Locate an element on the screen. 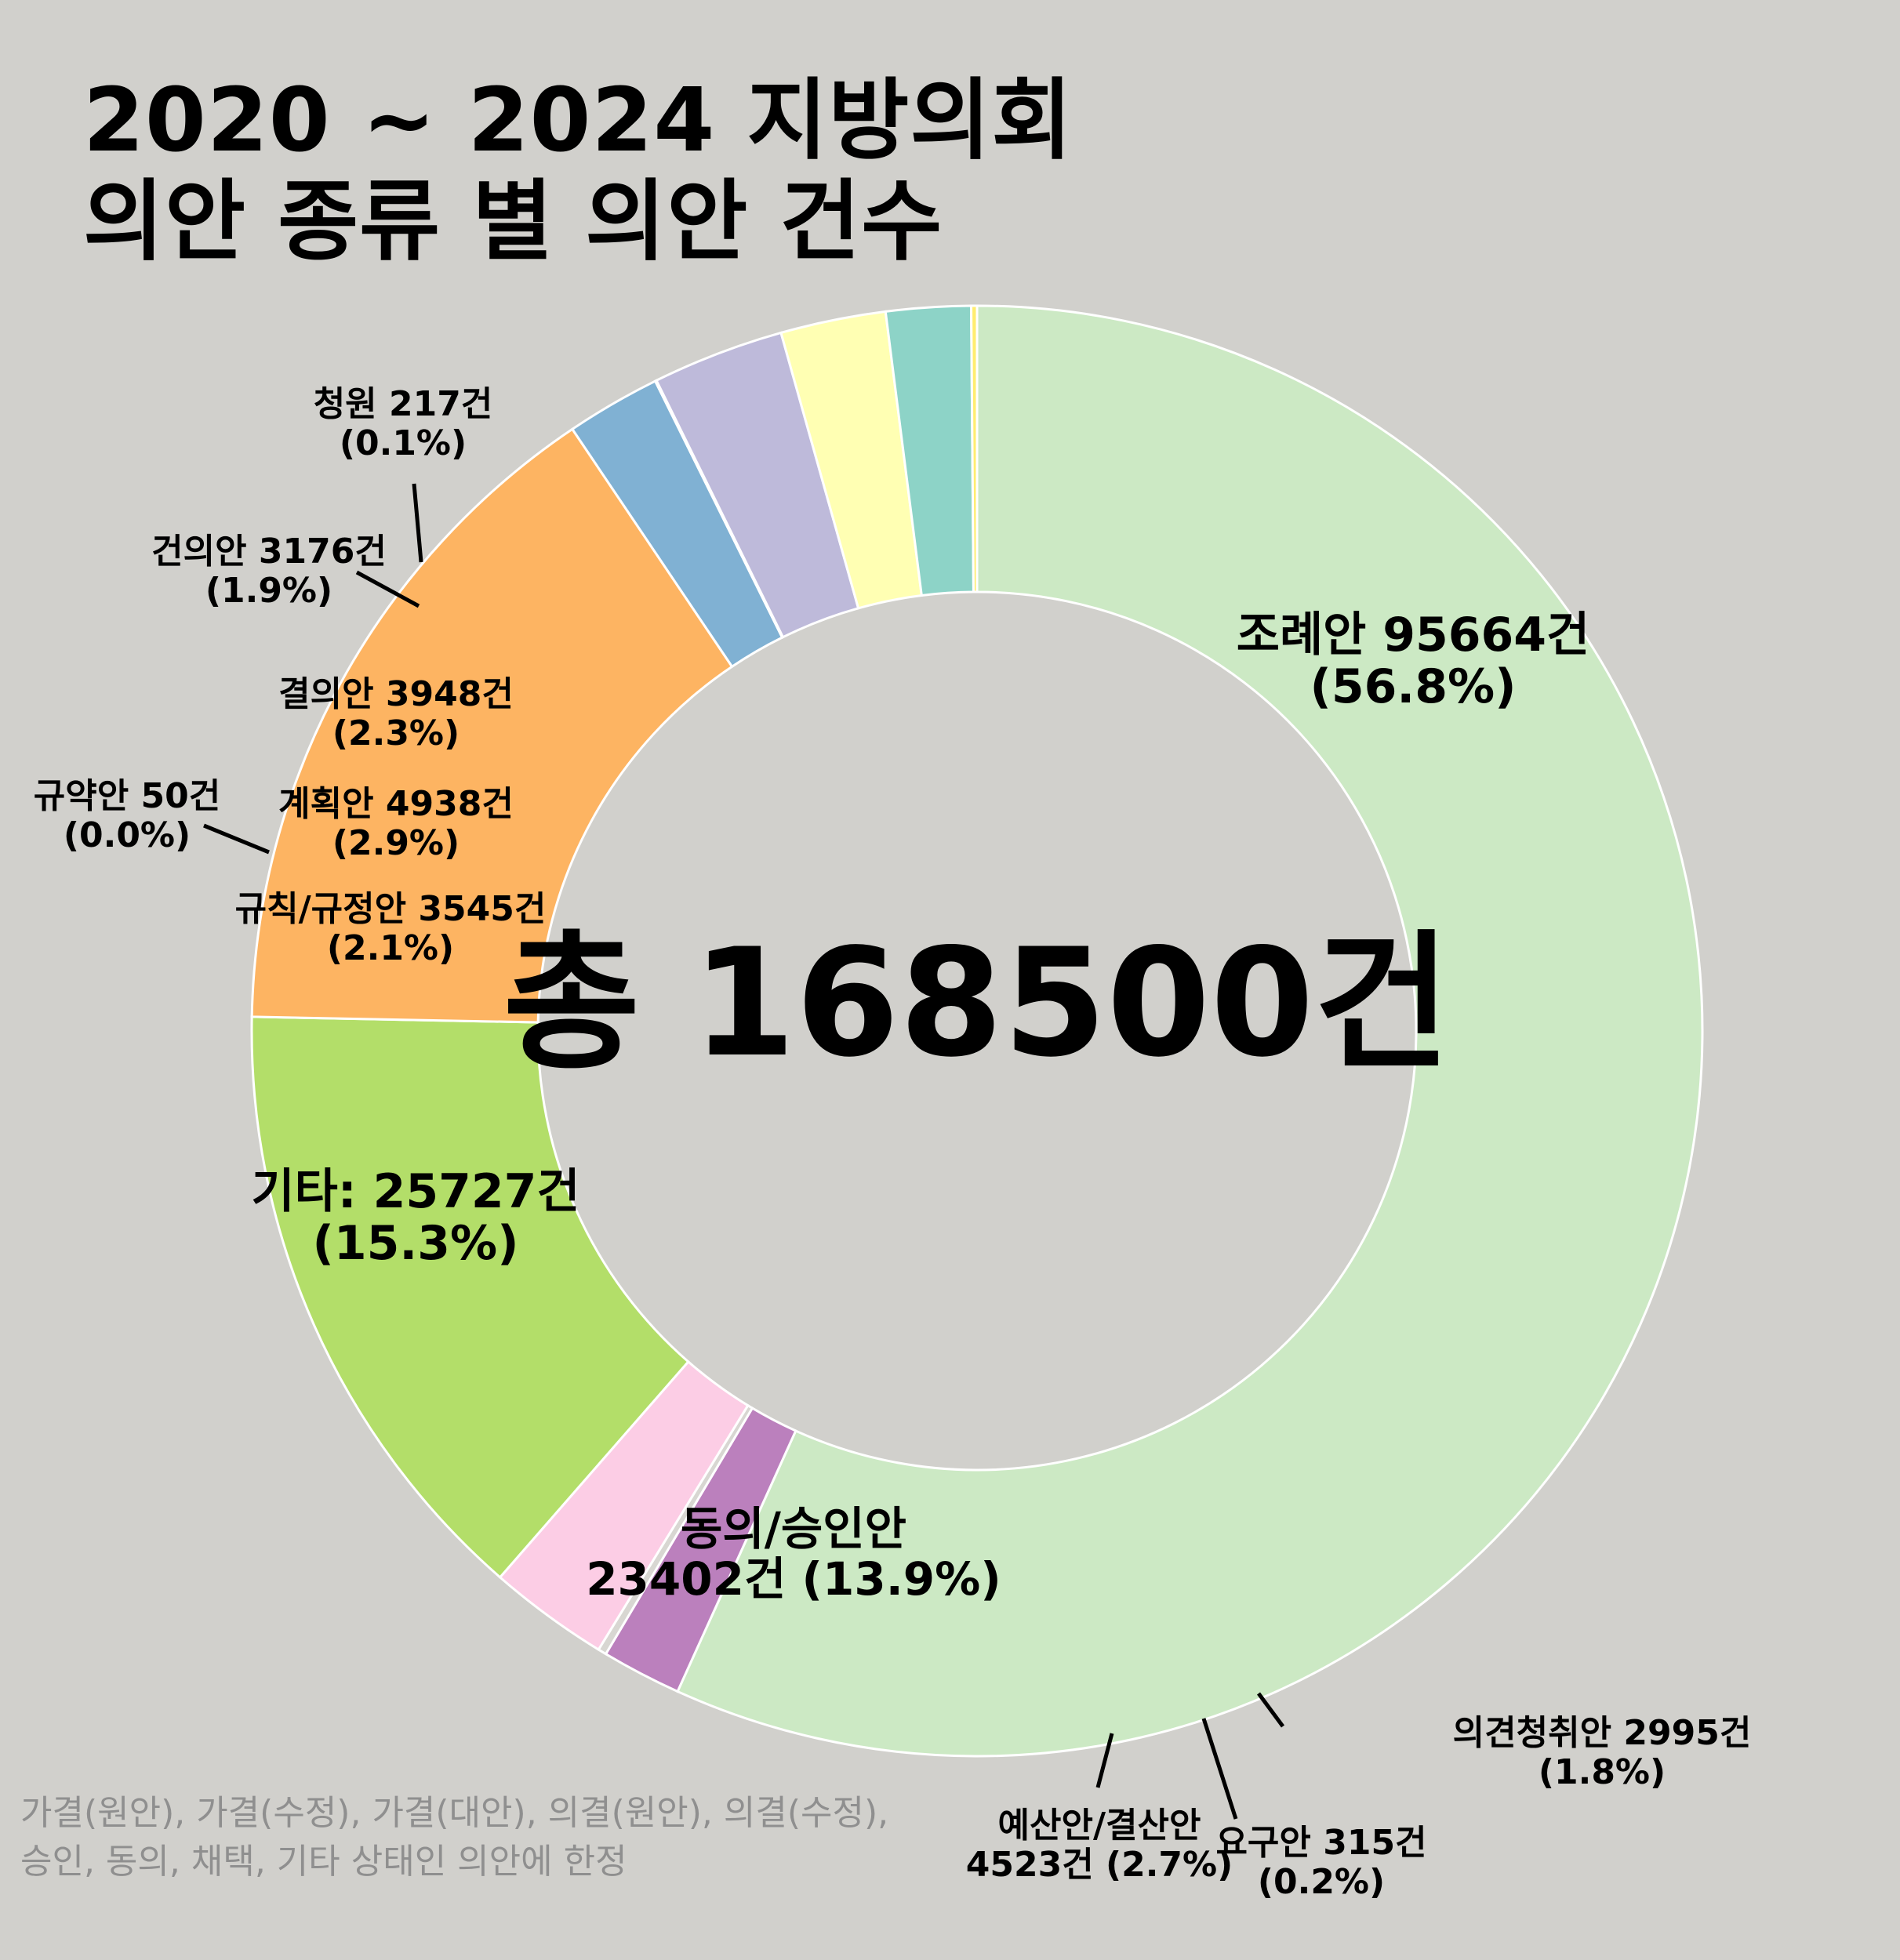 This screenshot has height=1960, width=1900. slice-label-규약안-2: (0.0%) is located at coordinates (127, 835).